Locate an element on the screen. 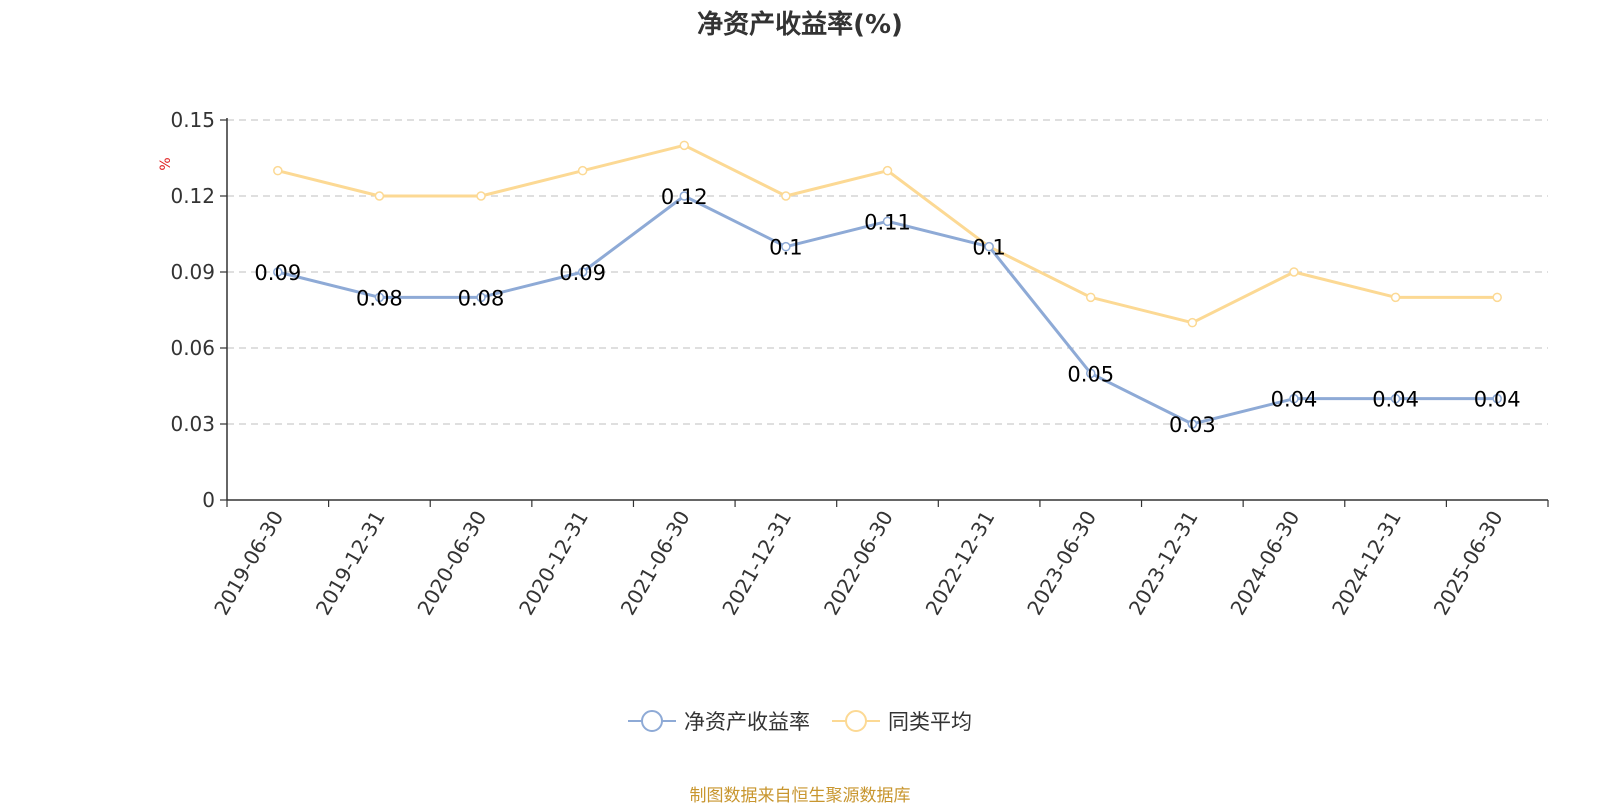  legend-item-roe: 净资产收益率 is located at coordinates (719, 721).